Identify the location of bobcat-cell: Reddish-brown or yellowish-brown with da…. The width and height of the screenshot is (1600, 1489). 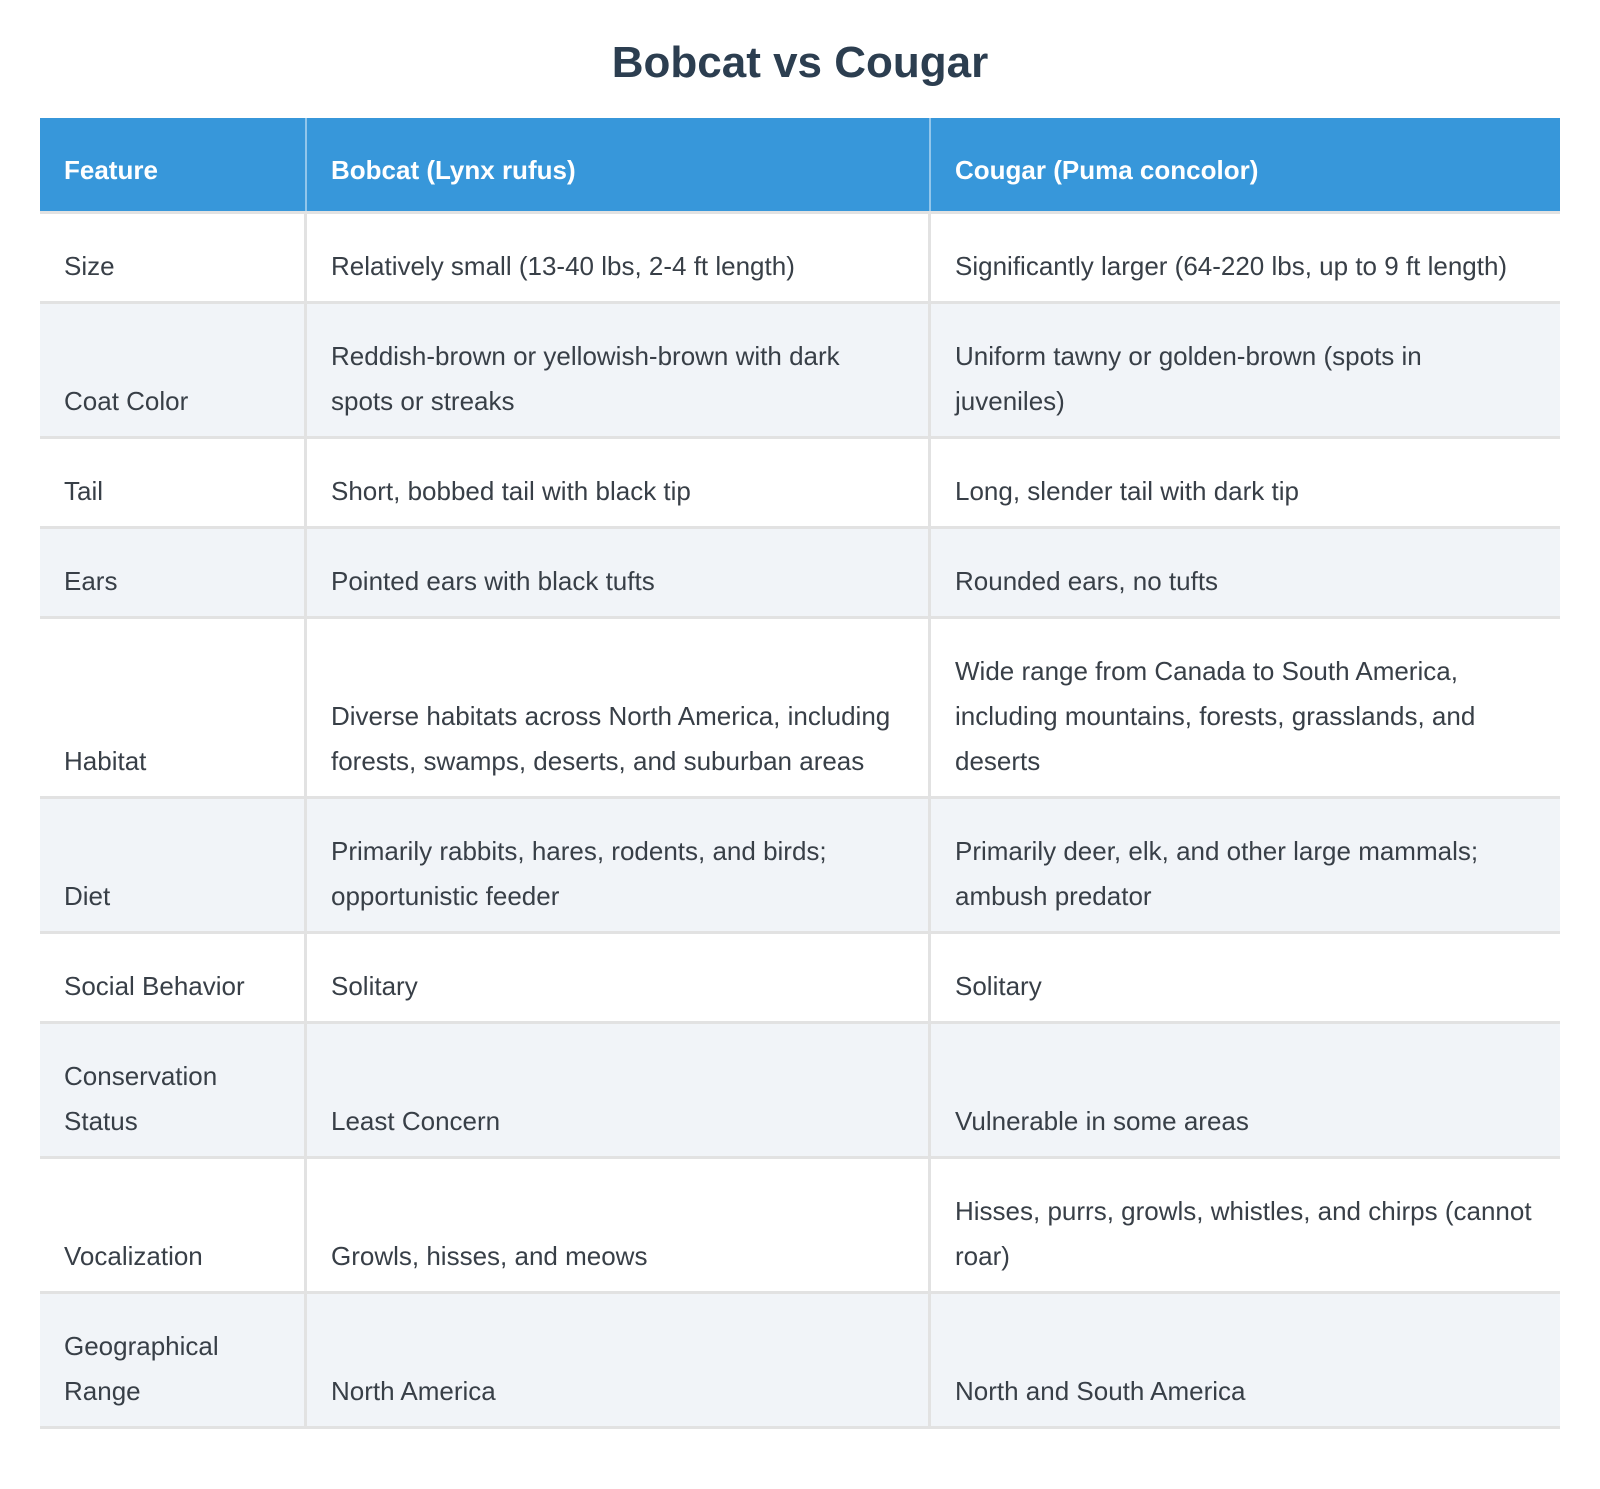
(619, 368).